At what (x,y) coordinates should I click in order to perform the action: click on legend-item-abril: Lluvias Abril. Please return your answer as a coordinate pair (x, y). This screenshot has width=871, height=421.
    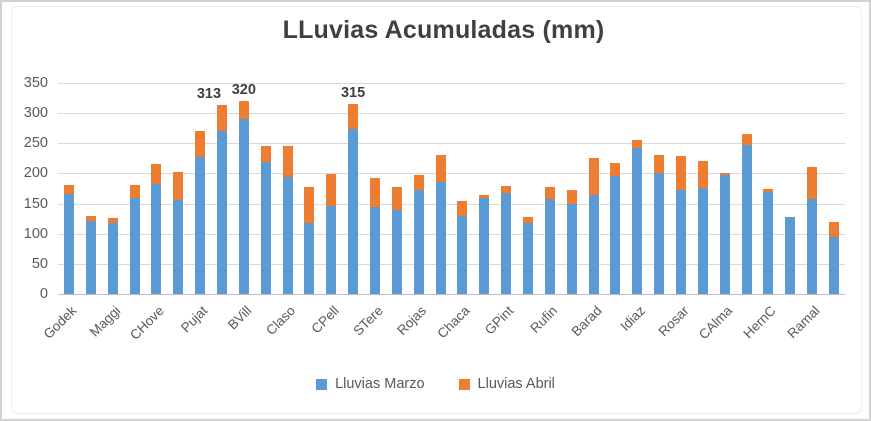
    Looking at the image, I should click on (506, 384).